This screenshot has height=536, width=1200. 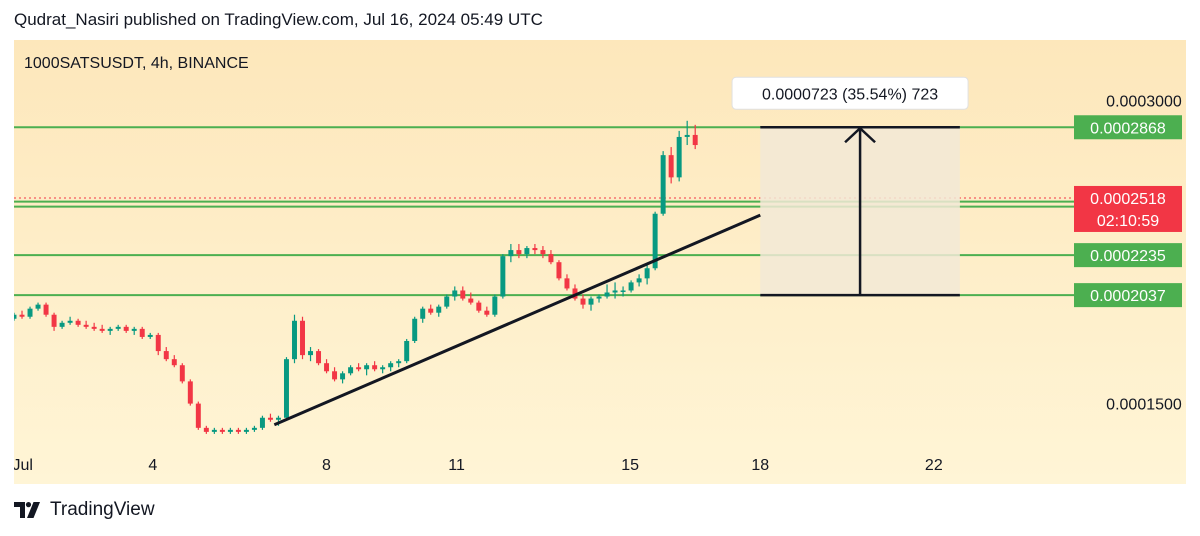 I want to click on range-label: 0.0000723 (35.54%) 723, so click(x=850, y=94).